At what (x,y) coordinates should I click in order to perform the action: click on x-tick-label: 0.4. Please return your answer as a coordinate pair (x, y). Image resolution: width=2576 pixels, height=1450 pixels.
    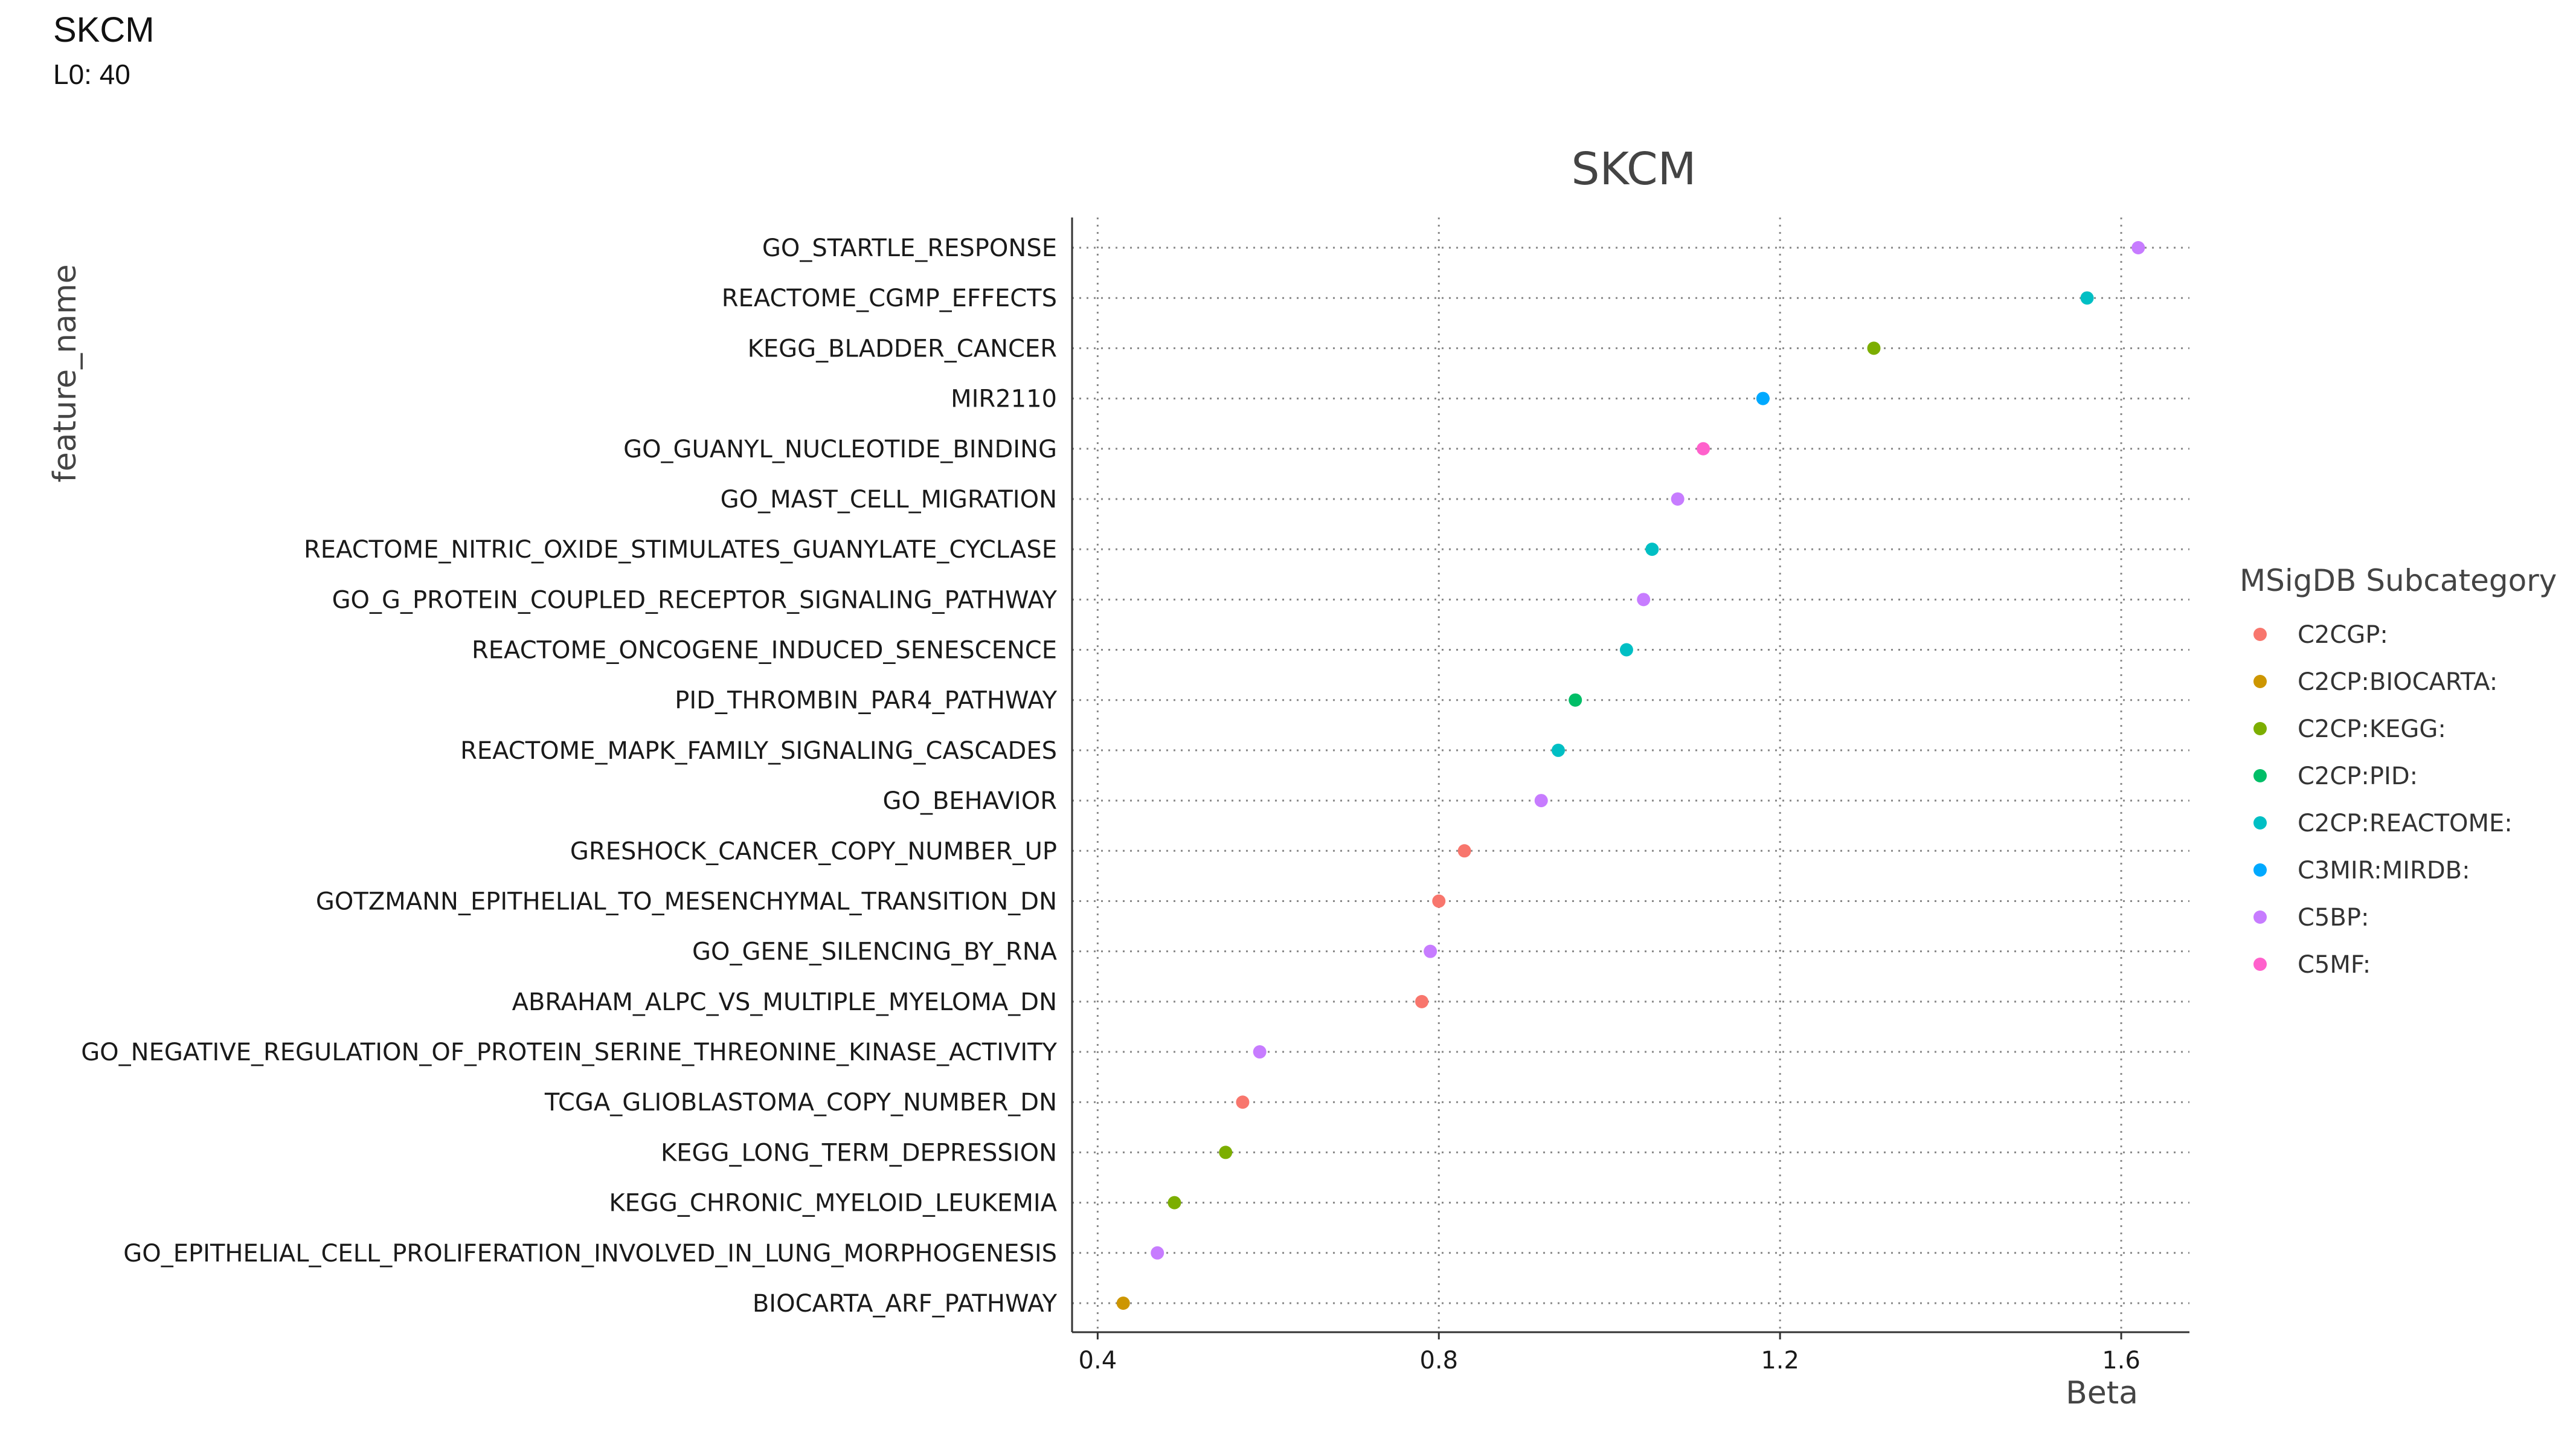
    Looking at the image, I should click on (1098, 1360).